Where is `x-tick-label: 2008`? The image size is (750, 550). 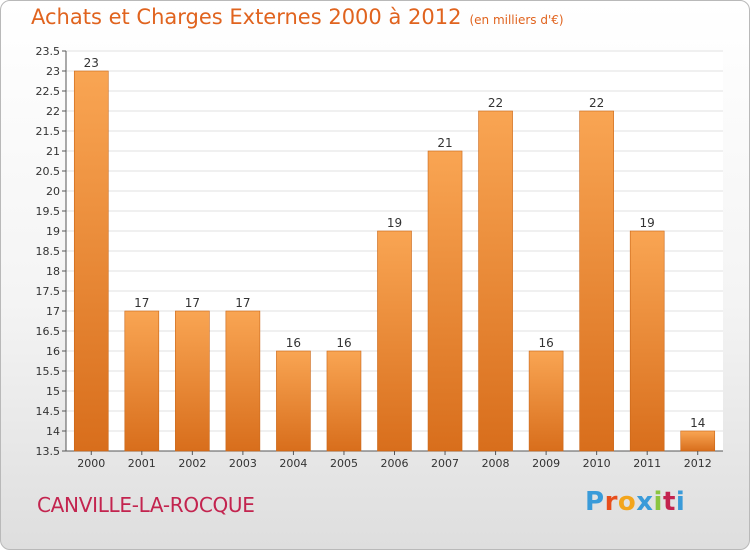 x-tick-label: 2008 is located at coordinates (496, 463).